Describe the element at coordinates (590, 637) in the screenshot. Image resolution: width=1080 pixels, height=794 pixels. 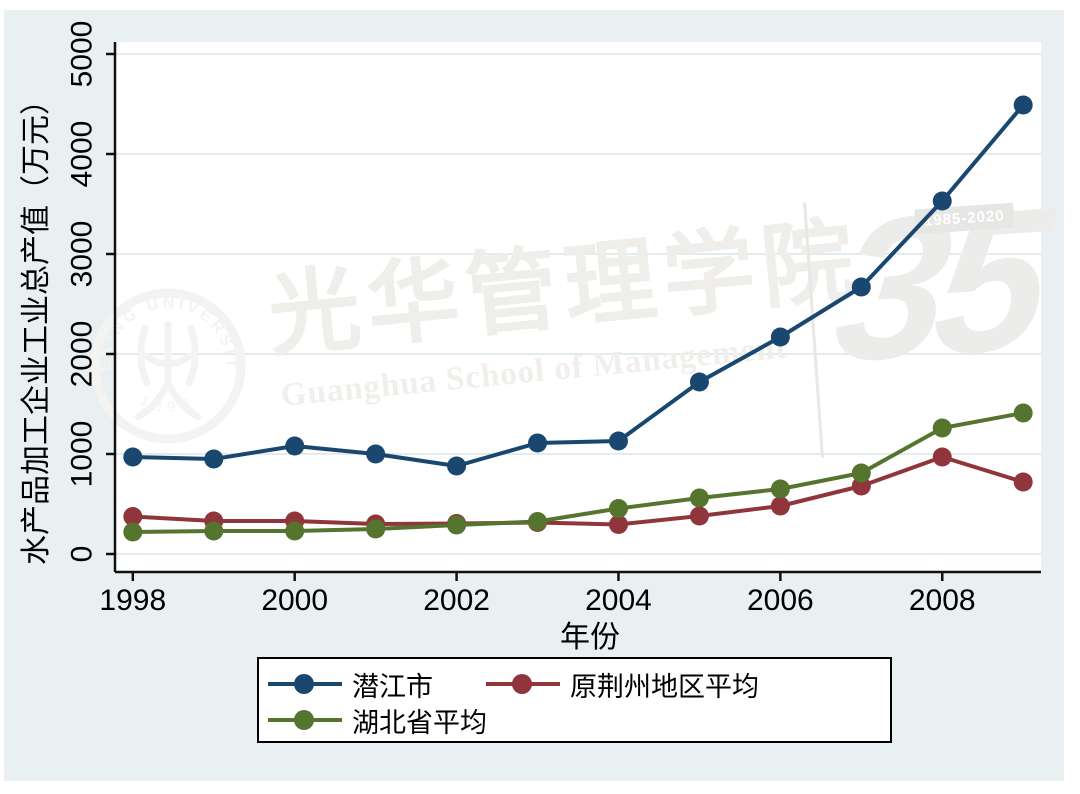
I see `x-axis-title: 年份` at that location.